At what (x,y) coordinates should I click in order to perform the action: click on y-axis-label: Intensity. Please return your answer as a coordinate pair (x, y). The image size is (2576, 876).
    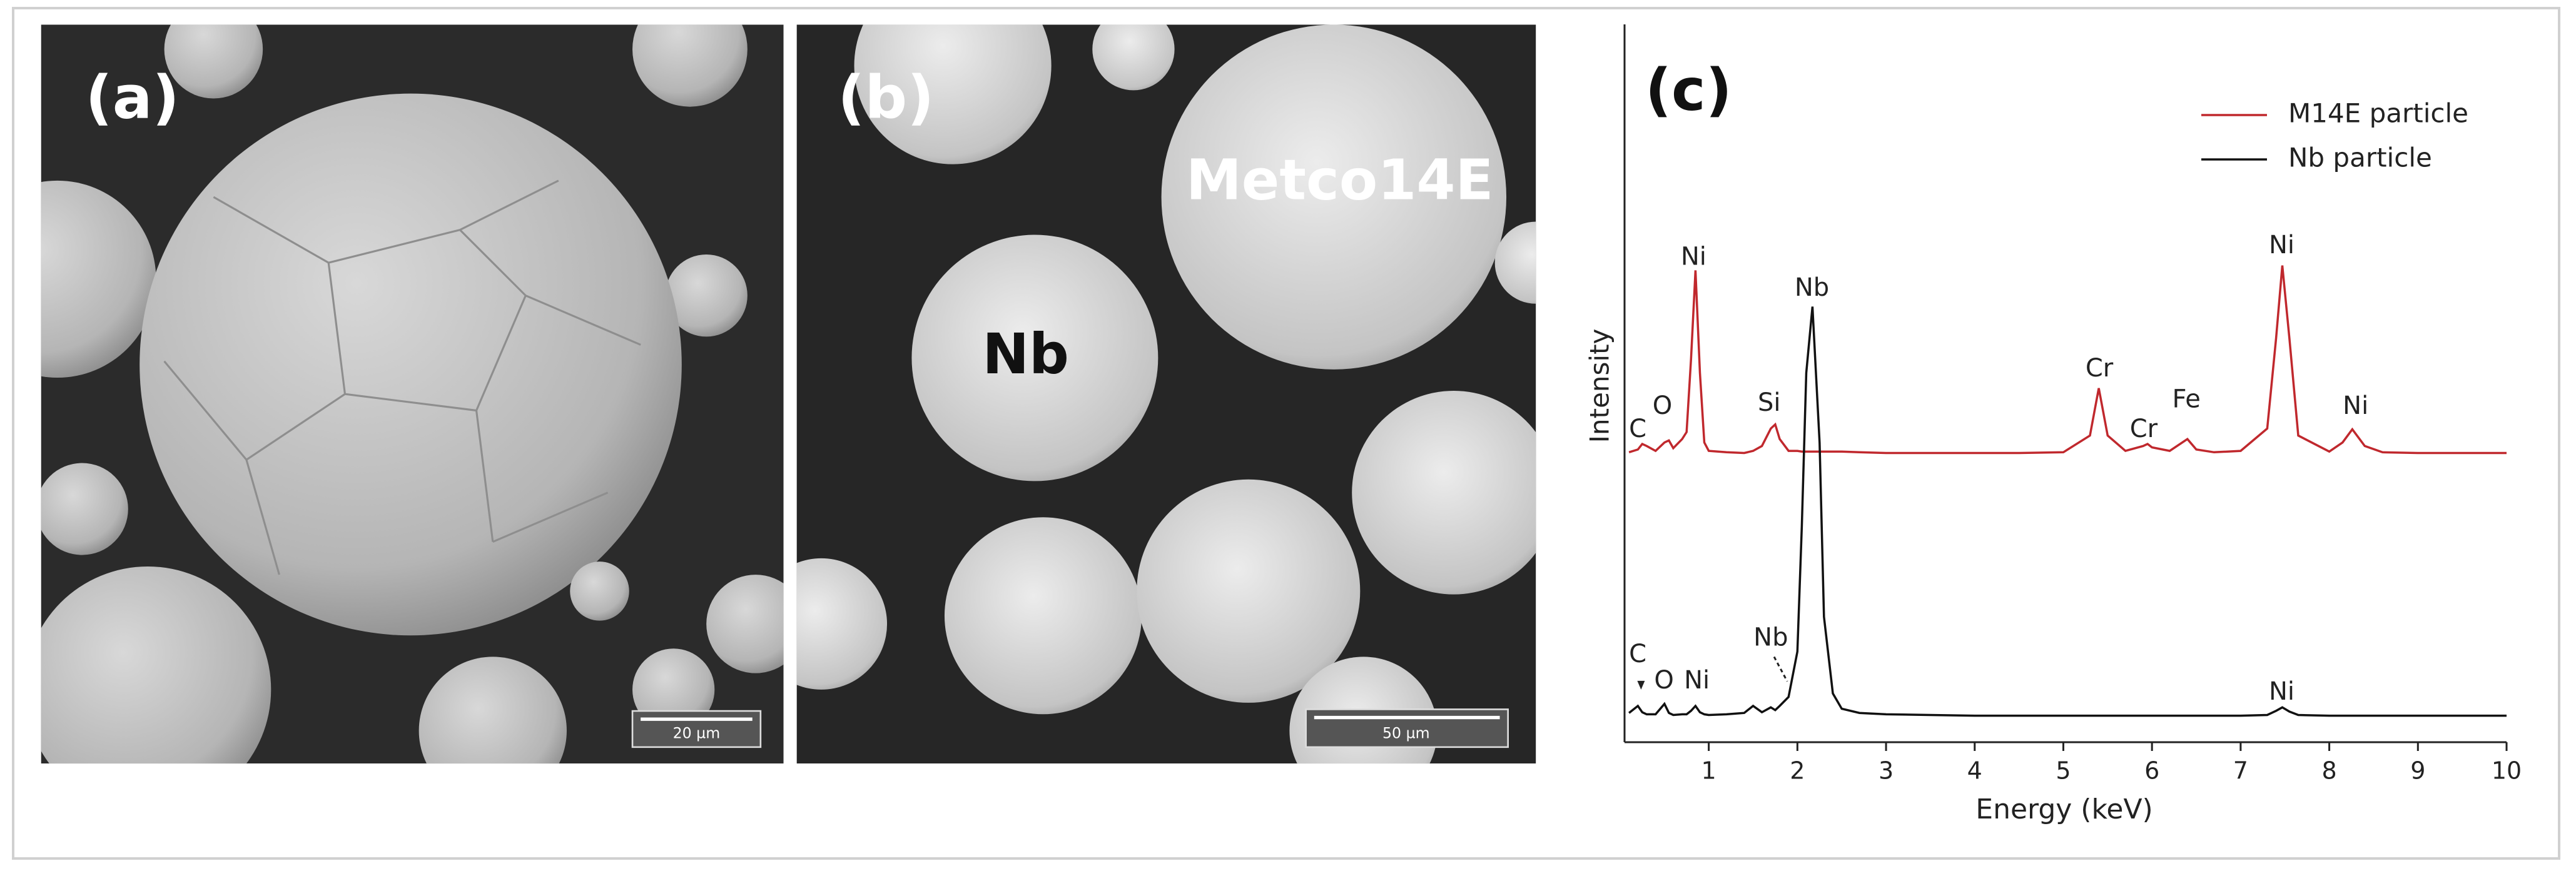
    Looking at the image, I should click on (1600, 386).